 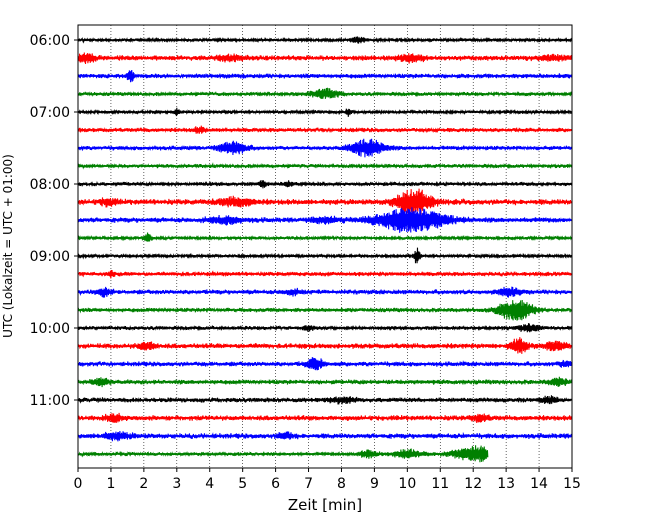 What do you see at coordinates (110, 484) in the screenshot?
I see `x-tick-label: 1` at bounding box center [110, 484].